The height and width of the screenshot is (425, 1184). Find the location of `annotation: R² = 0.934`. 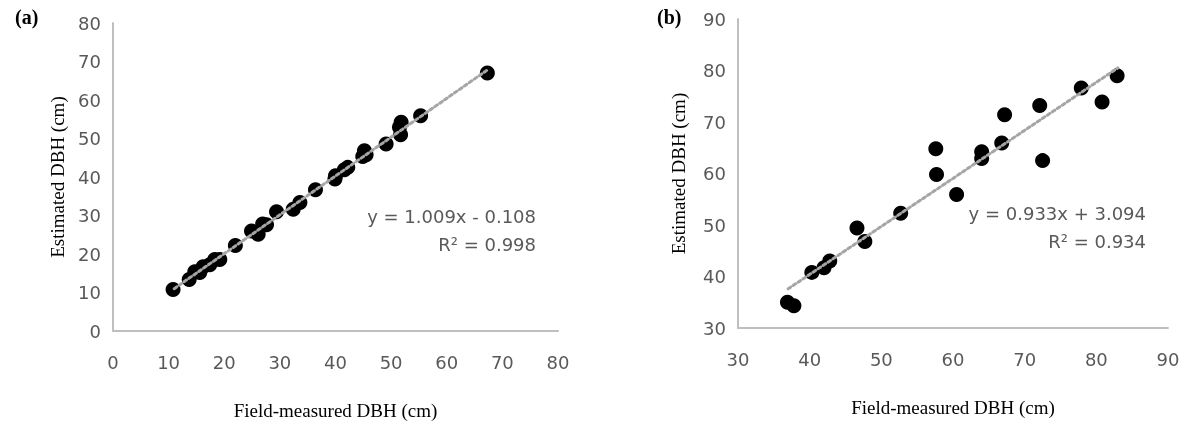

annotation: R² = 0.934 is located at coordinates (1097, 241).